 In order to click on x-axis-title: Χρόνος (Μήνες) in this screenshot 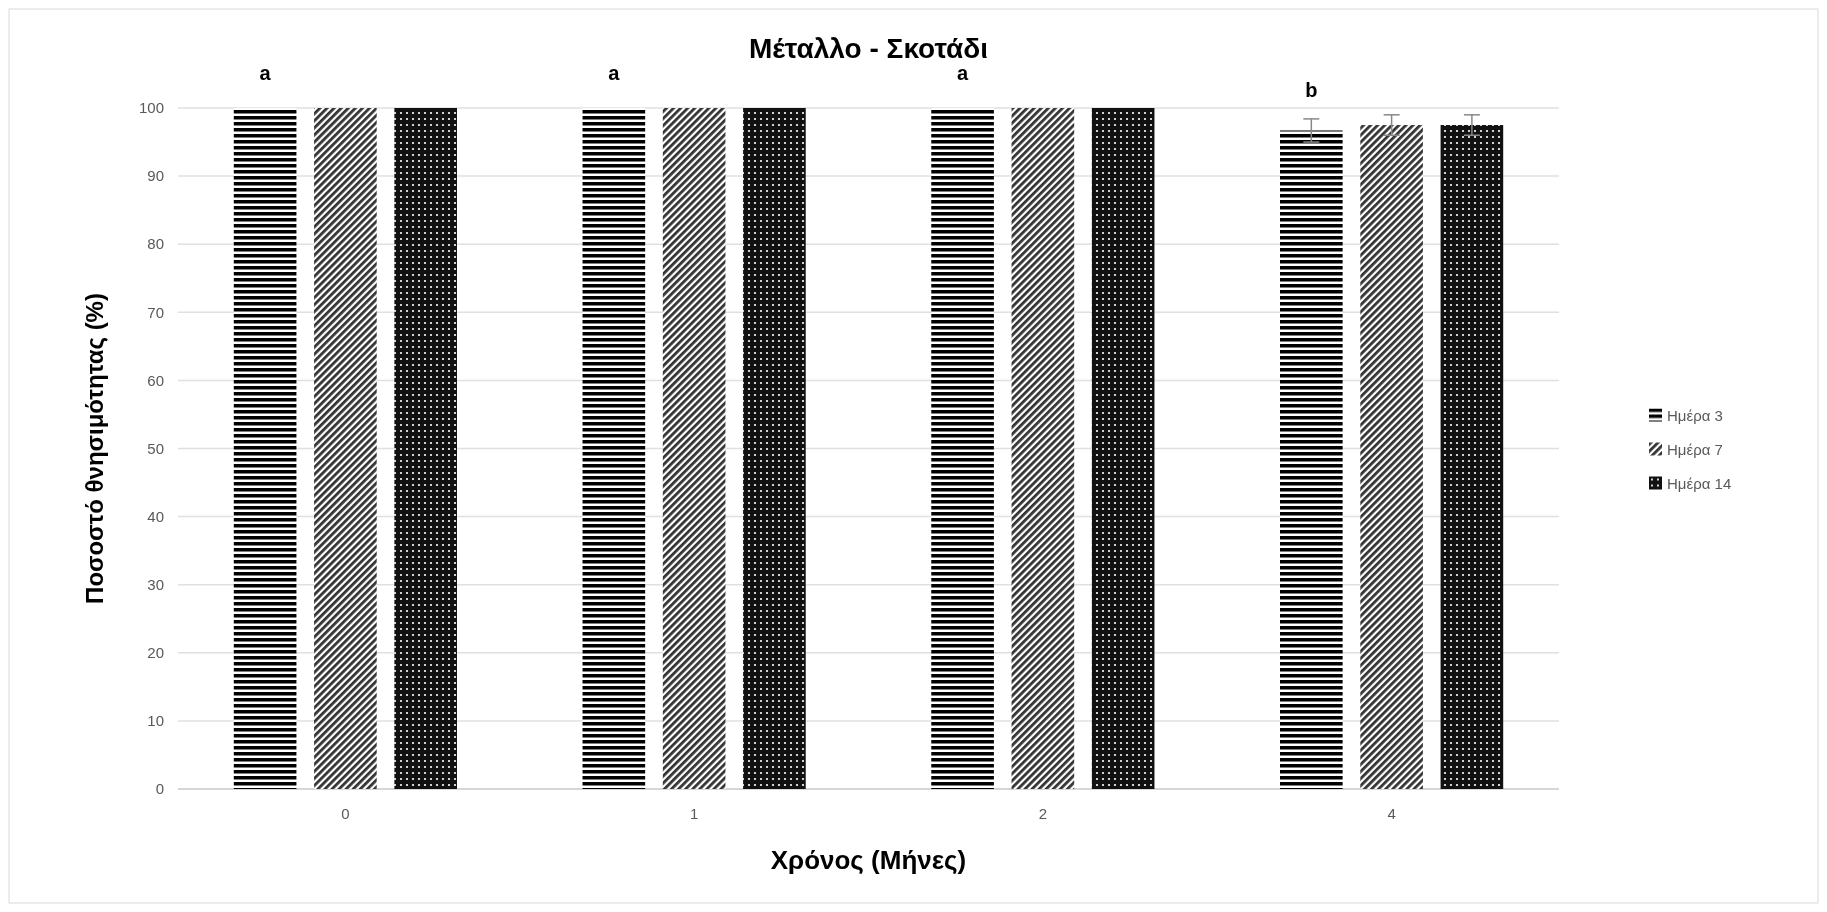, I will do `click(868, 860)`.